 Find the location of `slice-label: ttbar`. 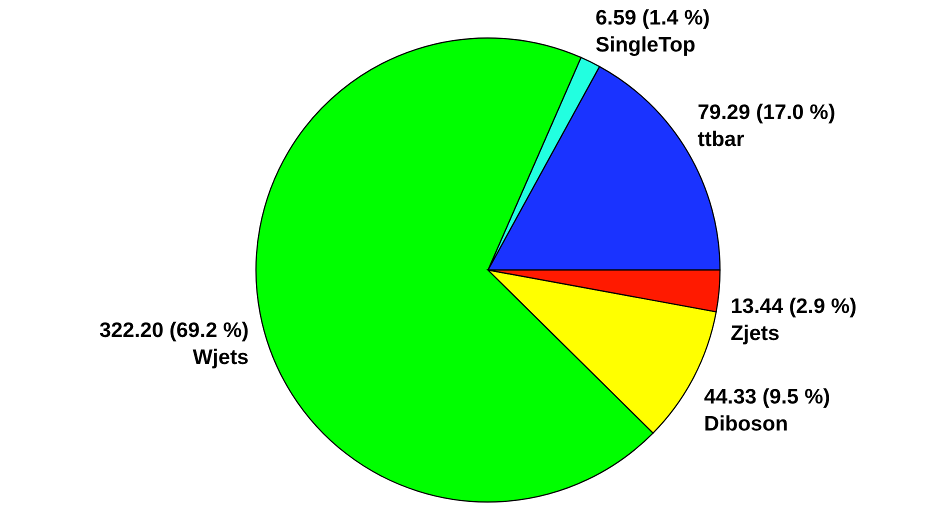

slice-label: ttbar is located at coordinates (721, 139).